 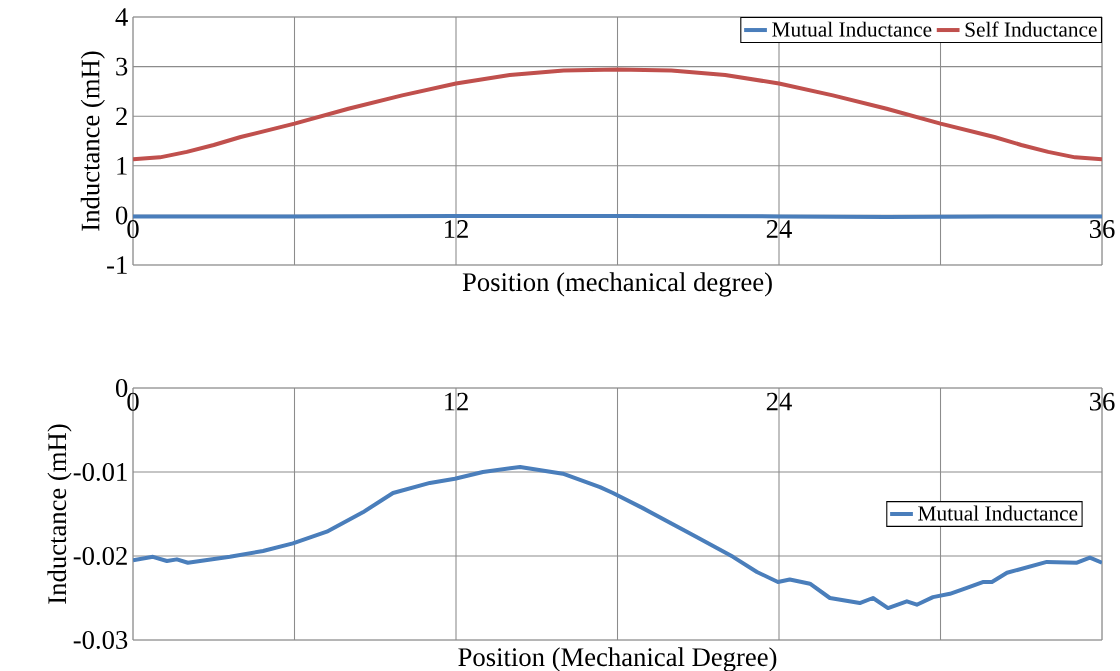 What do you see at coordinates (100, 640) in the screenshot?
I see `y-tick-label: -0.03` at bounding box center [100, 640].